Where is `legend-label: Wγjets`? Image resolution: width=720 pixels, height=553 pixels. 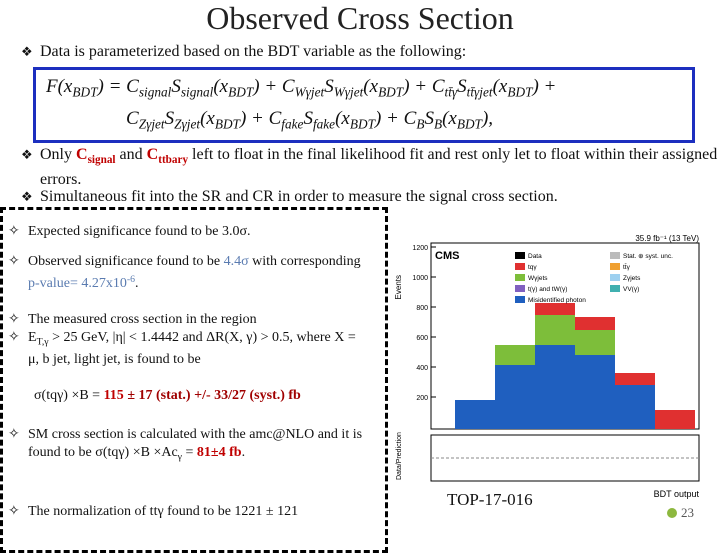 legend-label: Wγjets is located at coordinates (538, 278).